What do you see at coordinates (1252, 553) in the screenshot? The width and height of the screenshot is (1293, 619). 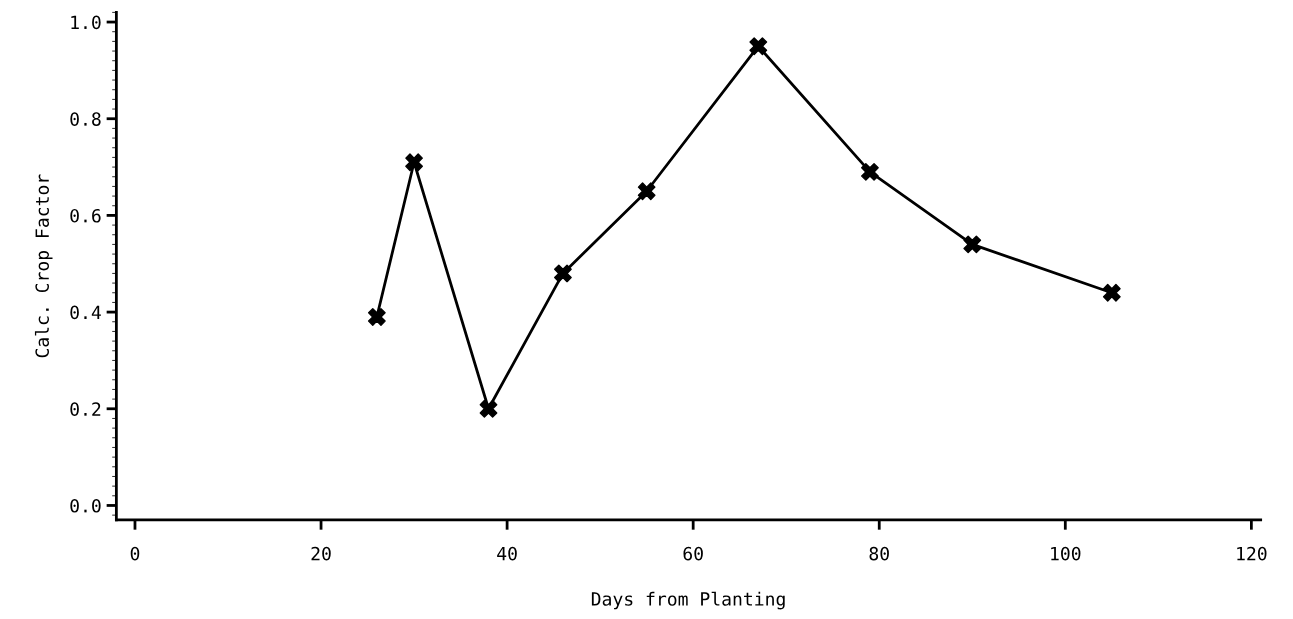 I see `x-tick-label: 120` at bounding box center [1252, 553].